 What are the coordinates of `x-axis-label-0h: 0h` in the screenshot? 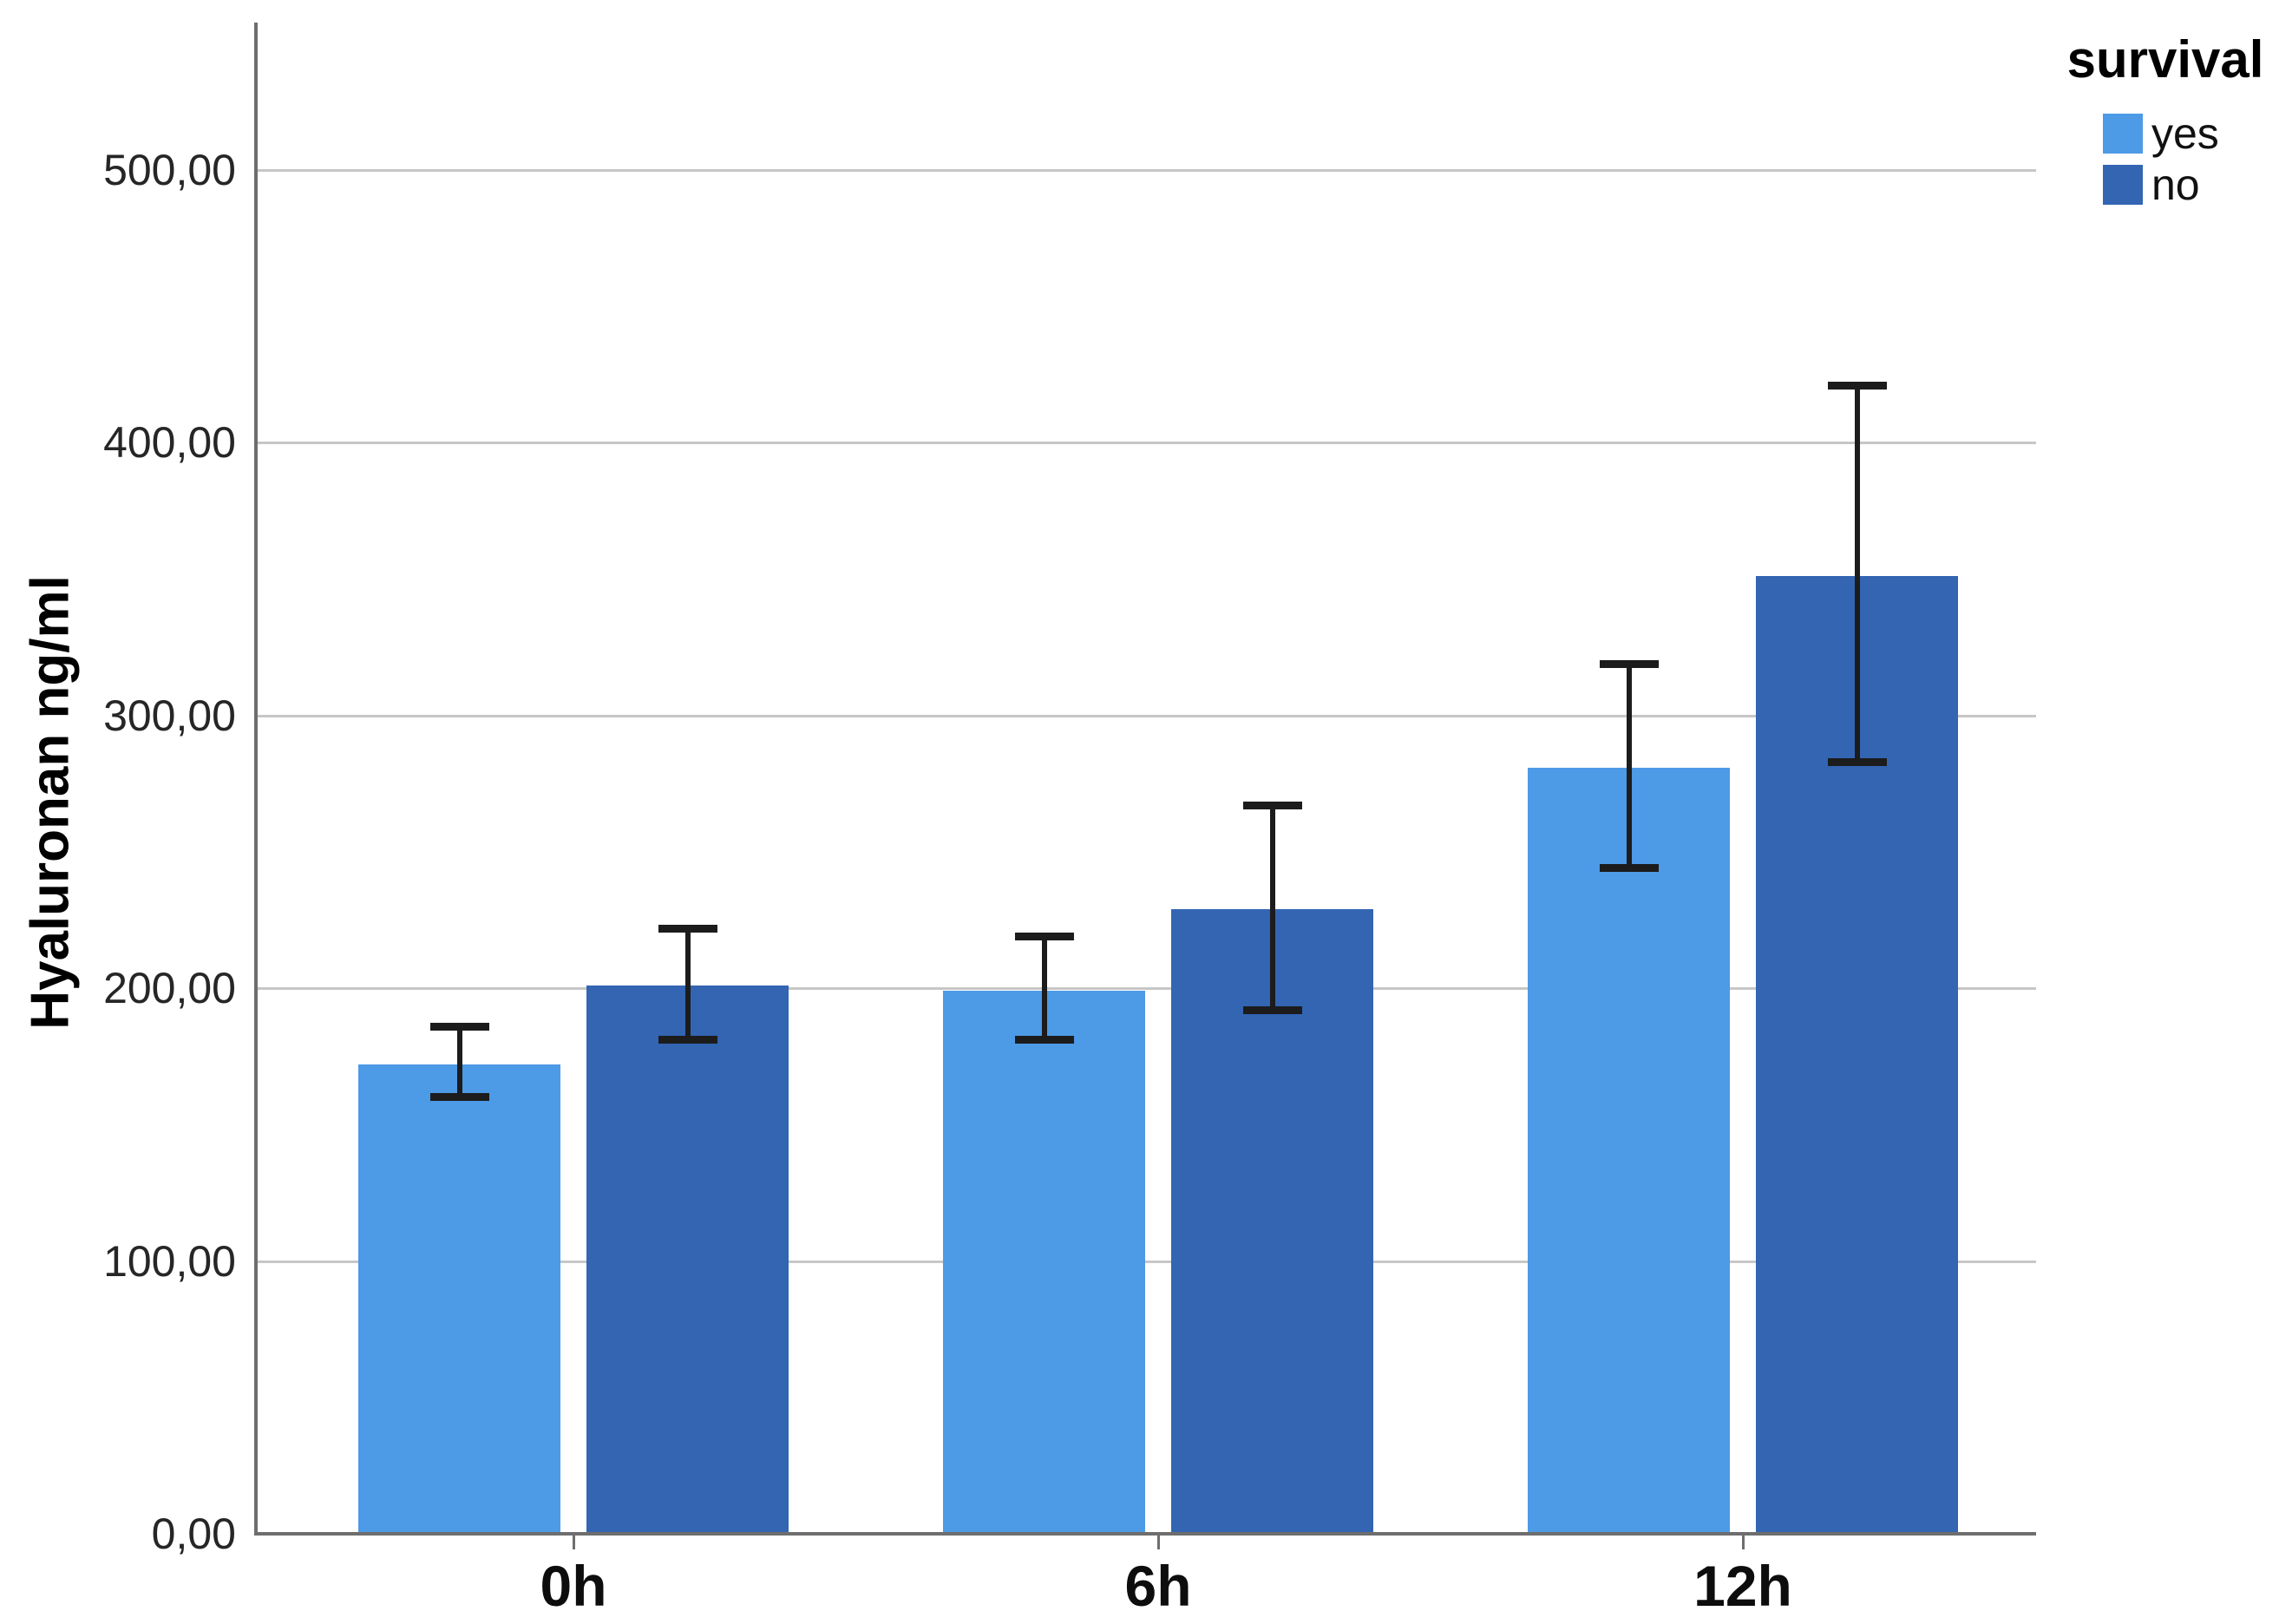 It's located at (573, 1586).